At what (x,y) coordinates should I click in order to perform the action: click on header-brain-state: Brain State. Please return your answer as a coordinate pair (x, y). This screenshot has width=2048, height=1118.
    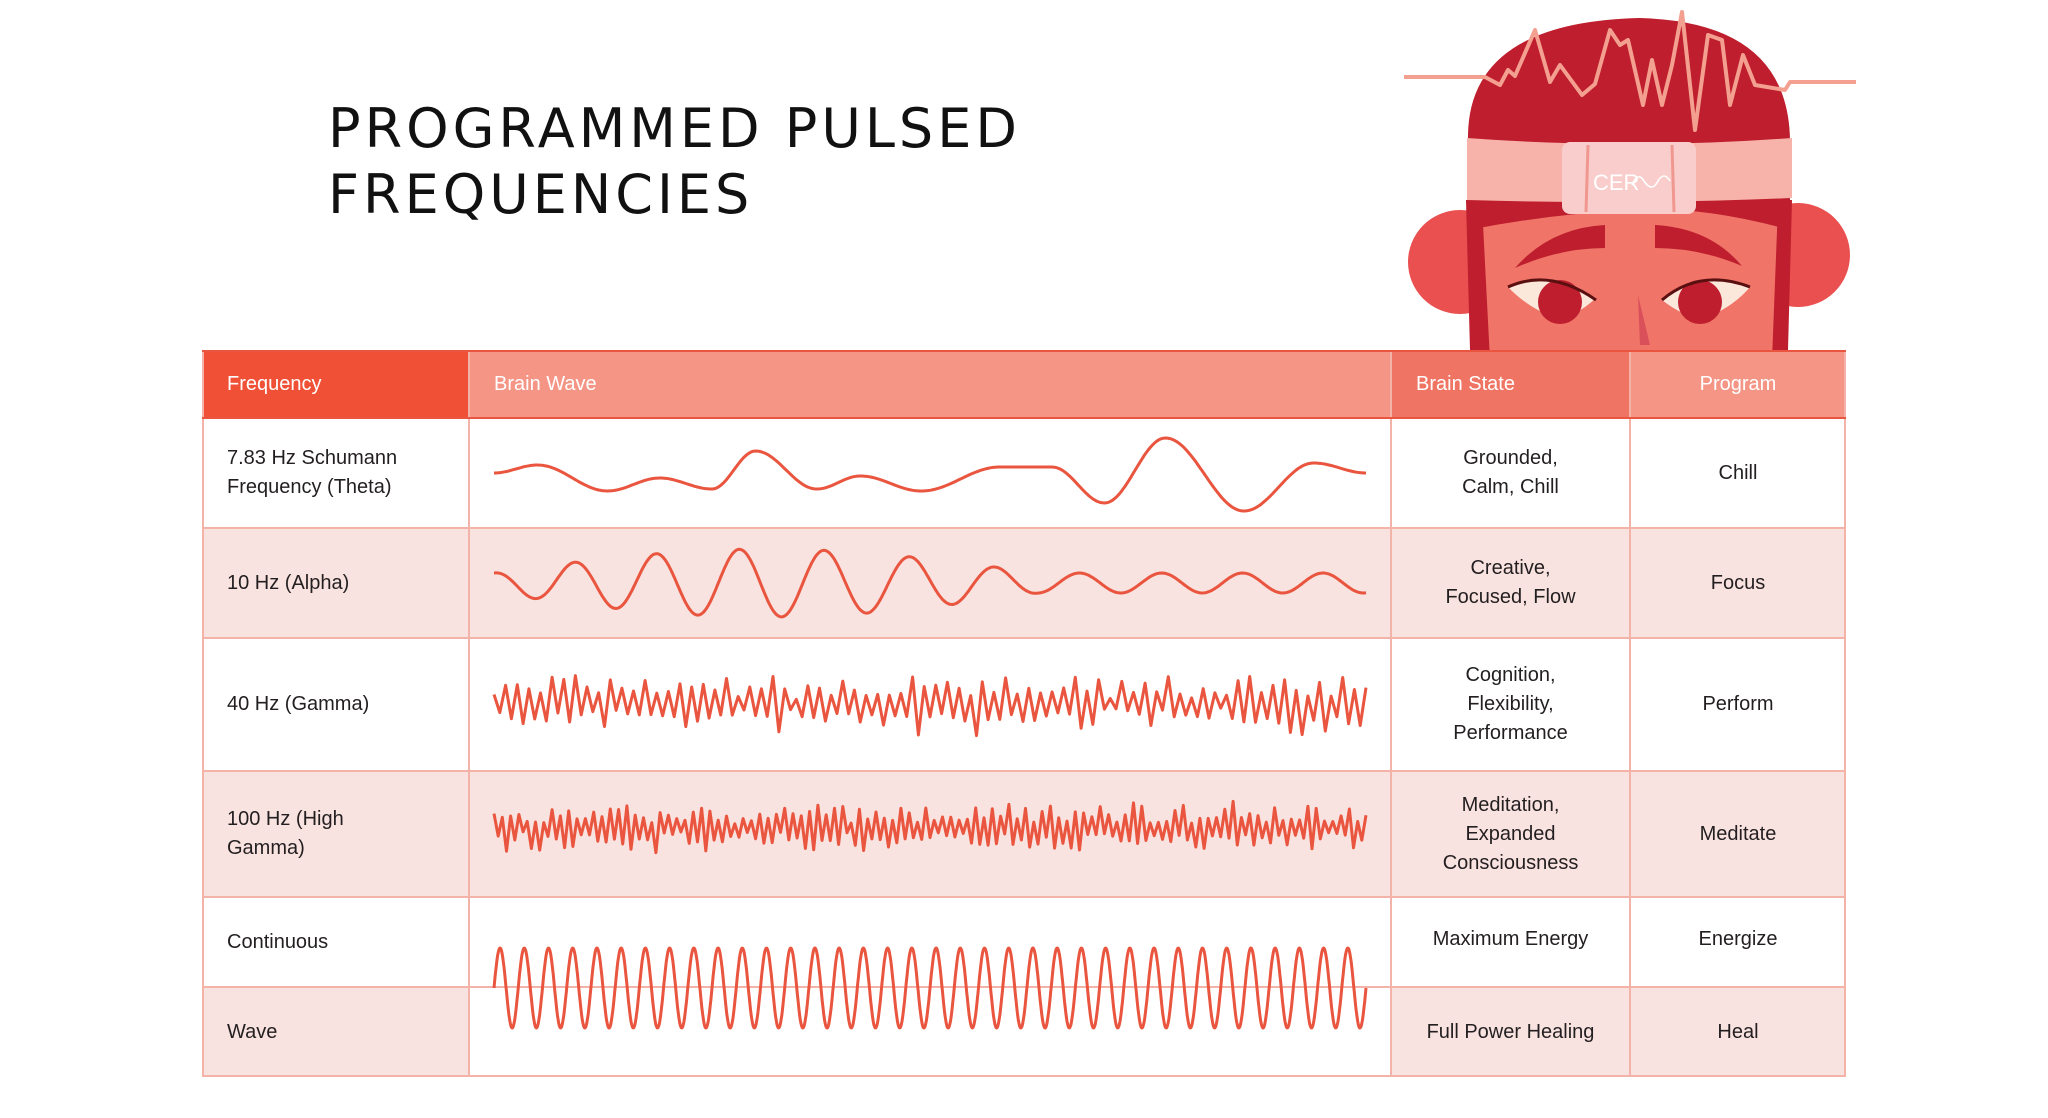
    Looking at the image, I should click on (1510, 384).